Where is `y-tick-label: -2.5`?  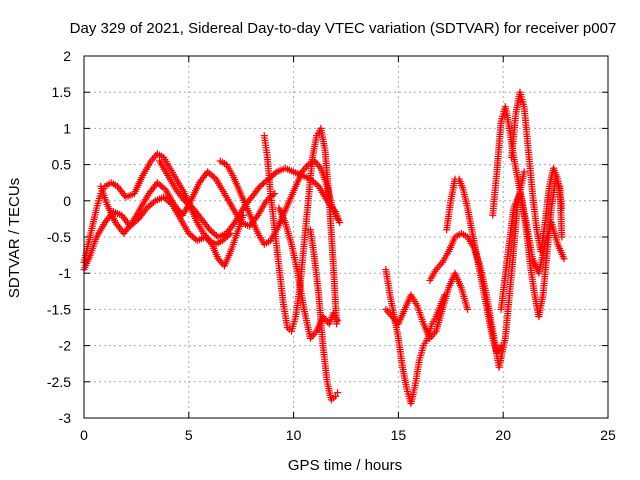 y-tick-label: -2.5 is located at coordinates (59, 382).